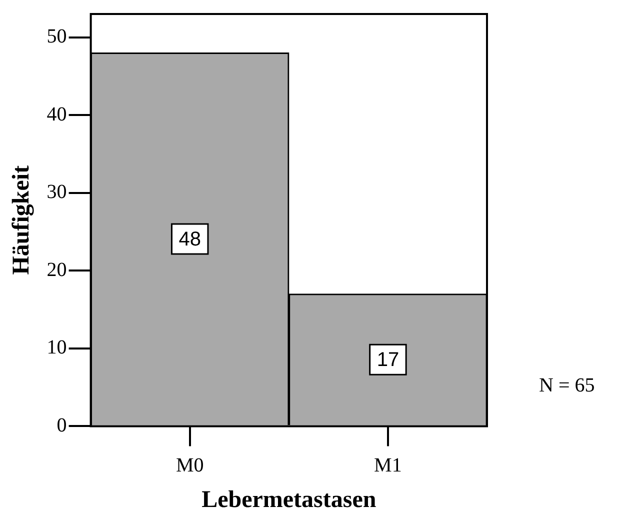 The image size is (620, 515). Describe the element at coordinates (567, 385) in the screenshot. I see `text: N = 65` at that location.